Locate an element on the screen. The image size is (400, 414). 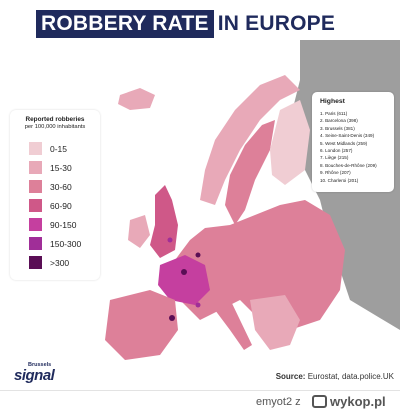
footer-bar: emyot2 z wykop.pl is located at coordinates (200, 402).